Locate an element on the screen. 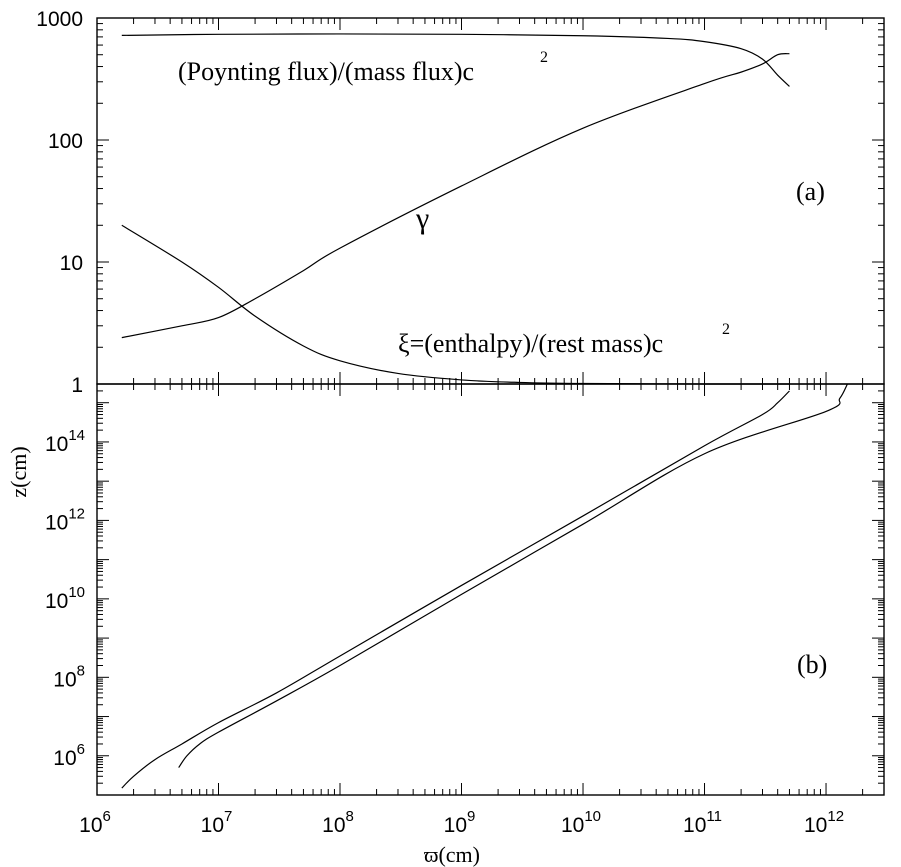 The width and height of the screenshot is (901, 867). y-axis-label: z(cm) is located at coordinates (18, 471).